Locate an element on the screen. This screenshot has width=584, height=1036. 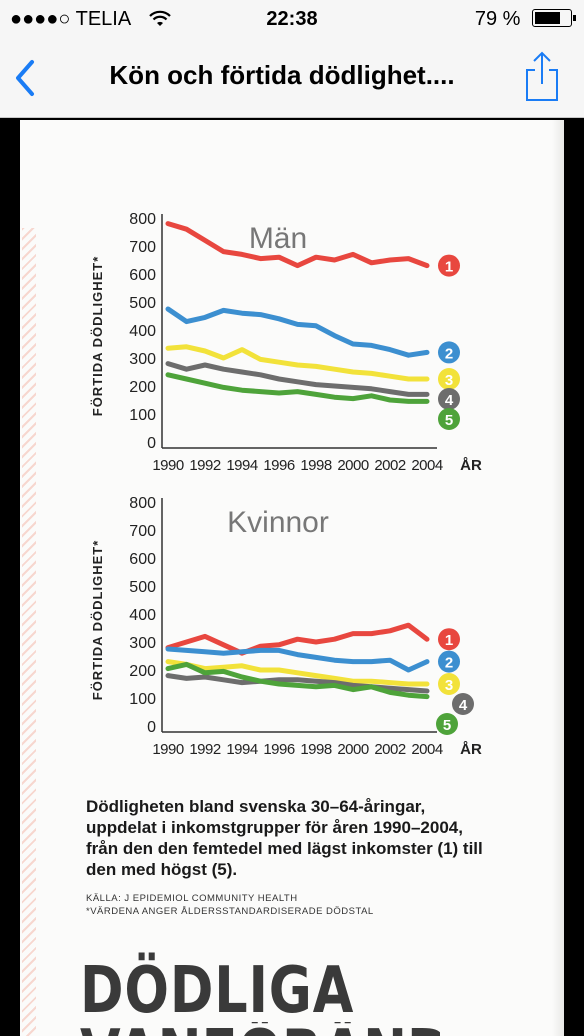
battery-percent: 79 % is located at coordinates (497, 19).